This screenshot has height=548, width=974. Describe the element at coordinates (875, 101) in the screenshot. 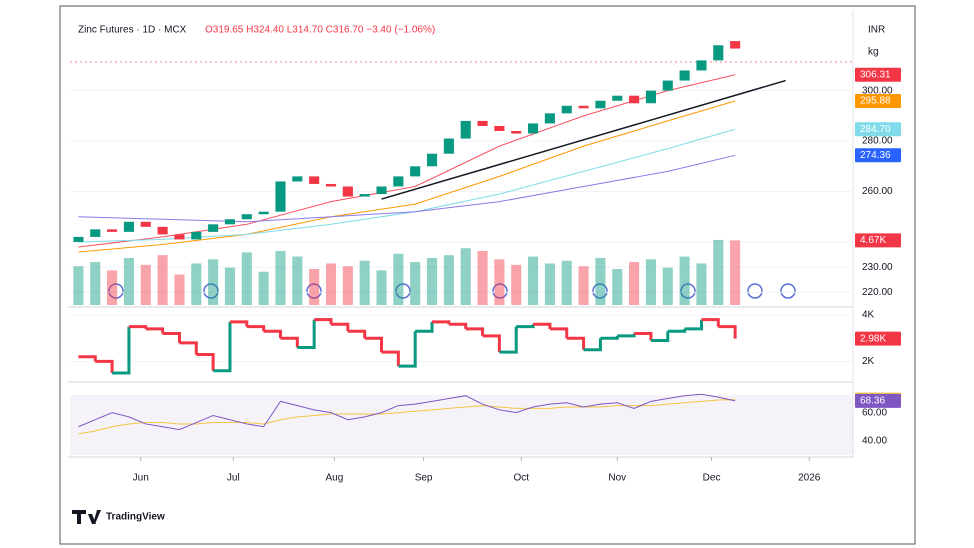

I see `badge-label: 295.88` at that location.